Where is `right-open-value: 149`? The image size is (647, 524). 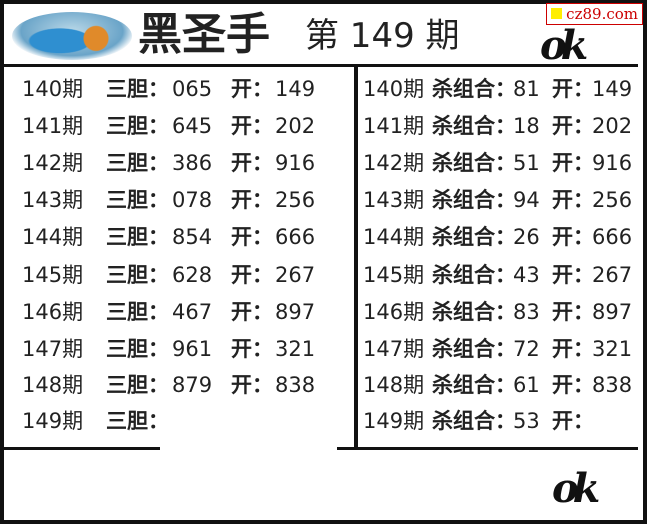
right-open-value: 149 is located at coordinates (612, 89).